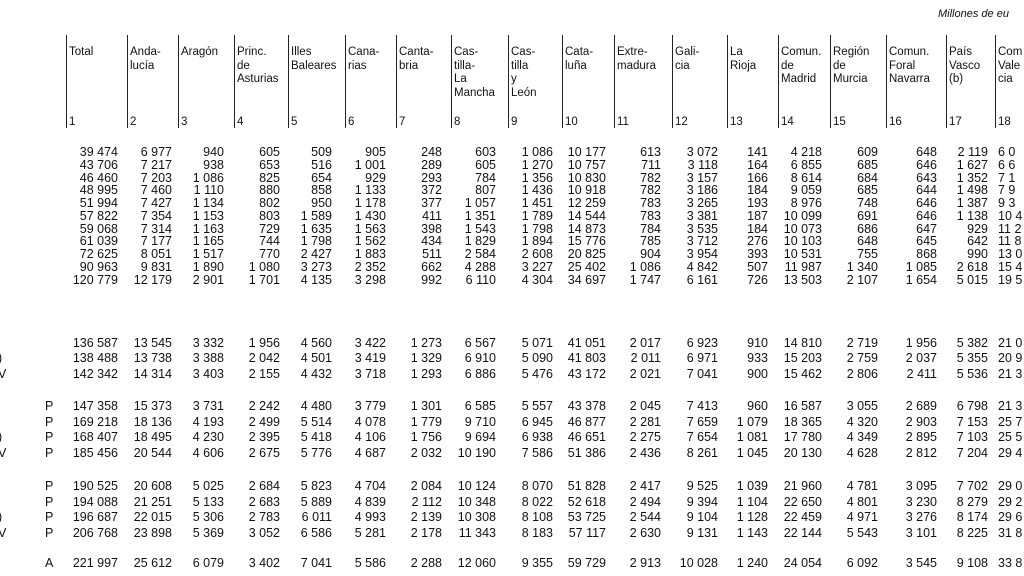 Image resolution: width=1024 pixels, height=576 pixels. Describe the element at coordinates (702, 343) in the screenshot. I see `table-cell: 6 923` at that location.